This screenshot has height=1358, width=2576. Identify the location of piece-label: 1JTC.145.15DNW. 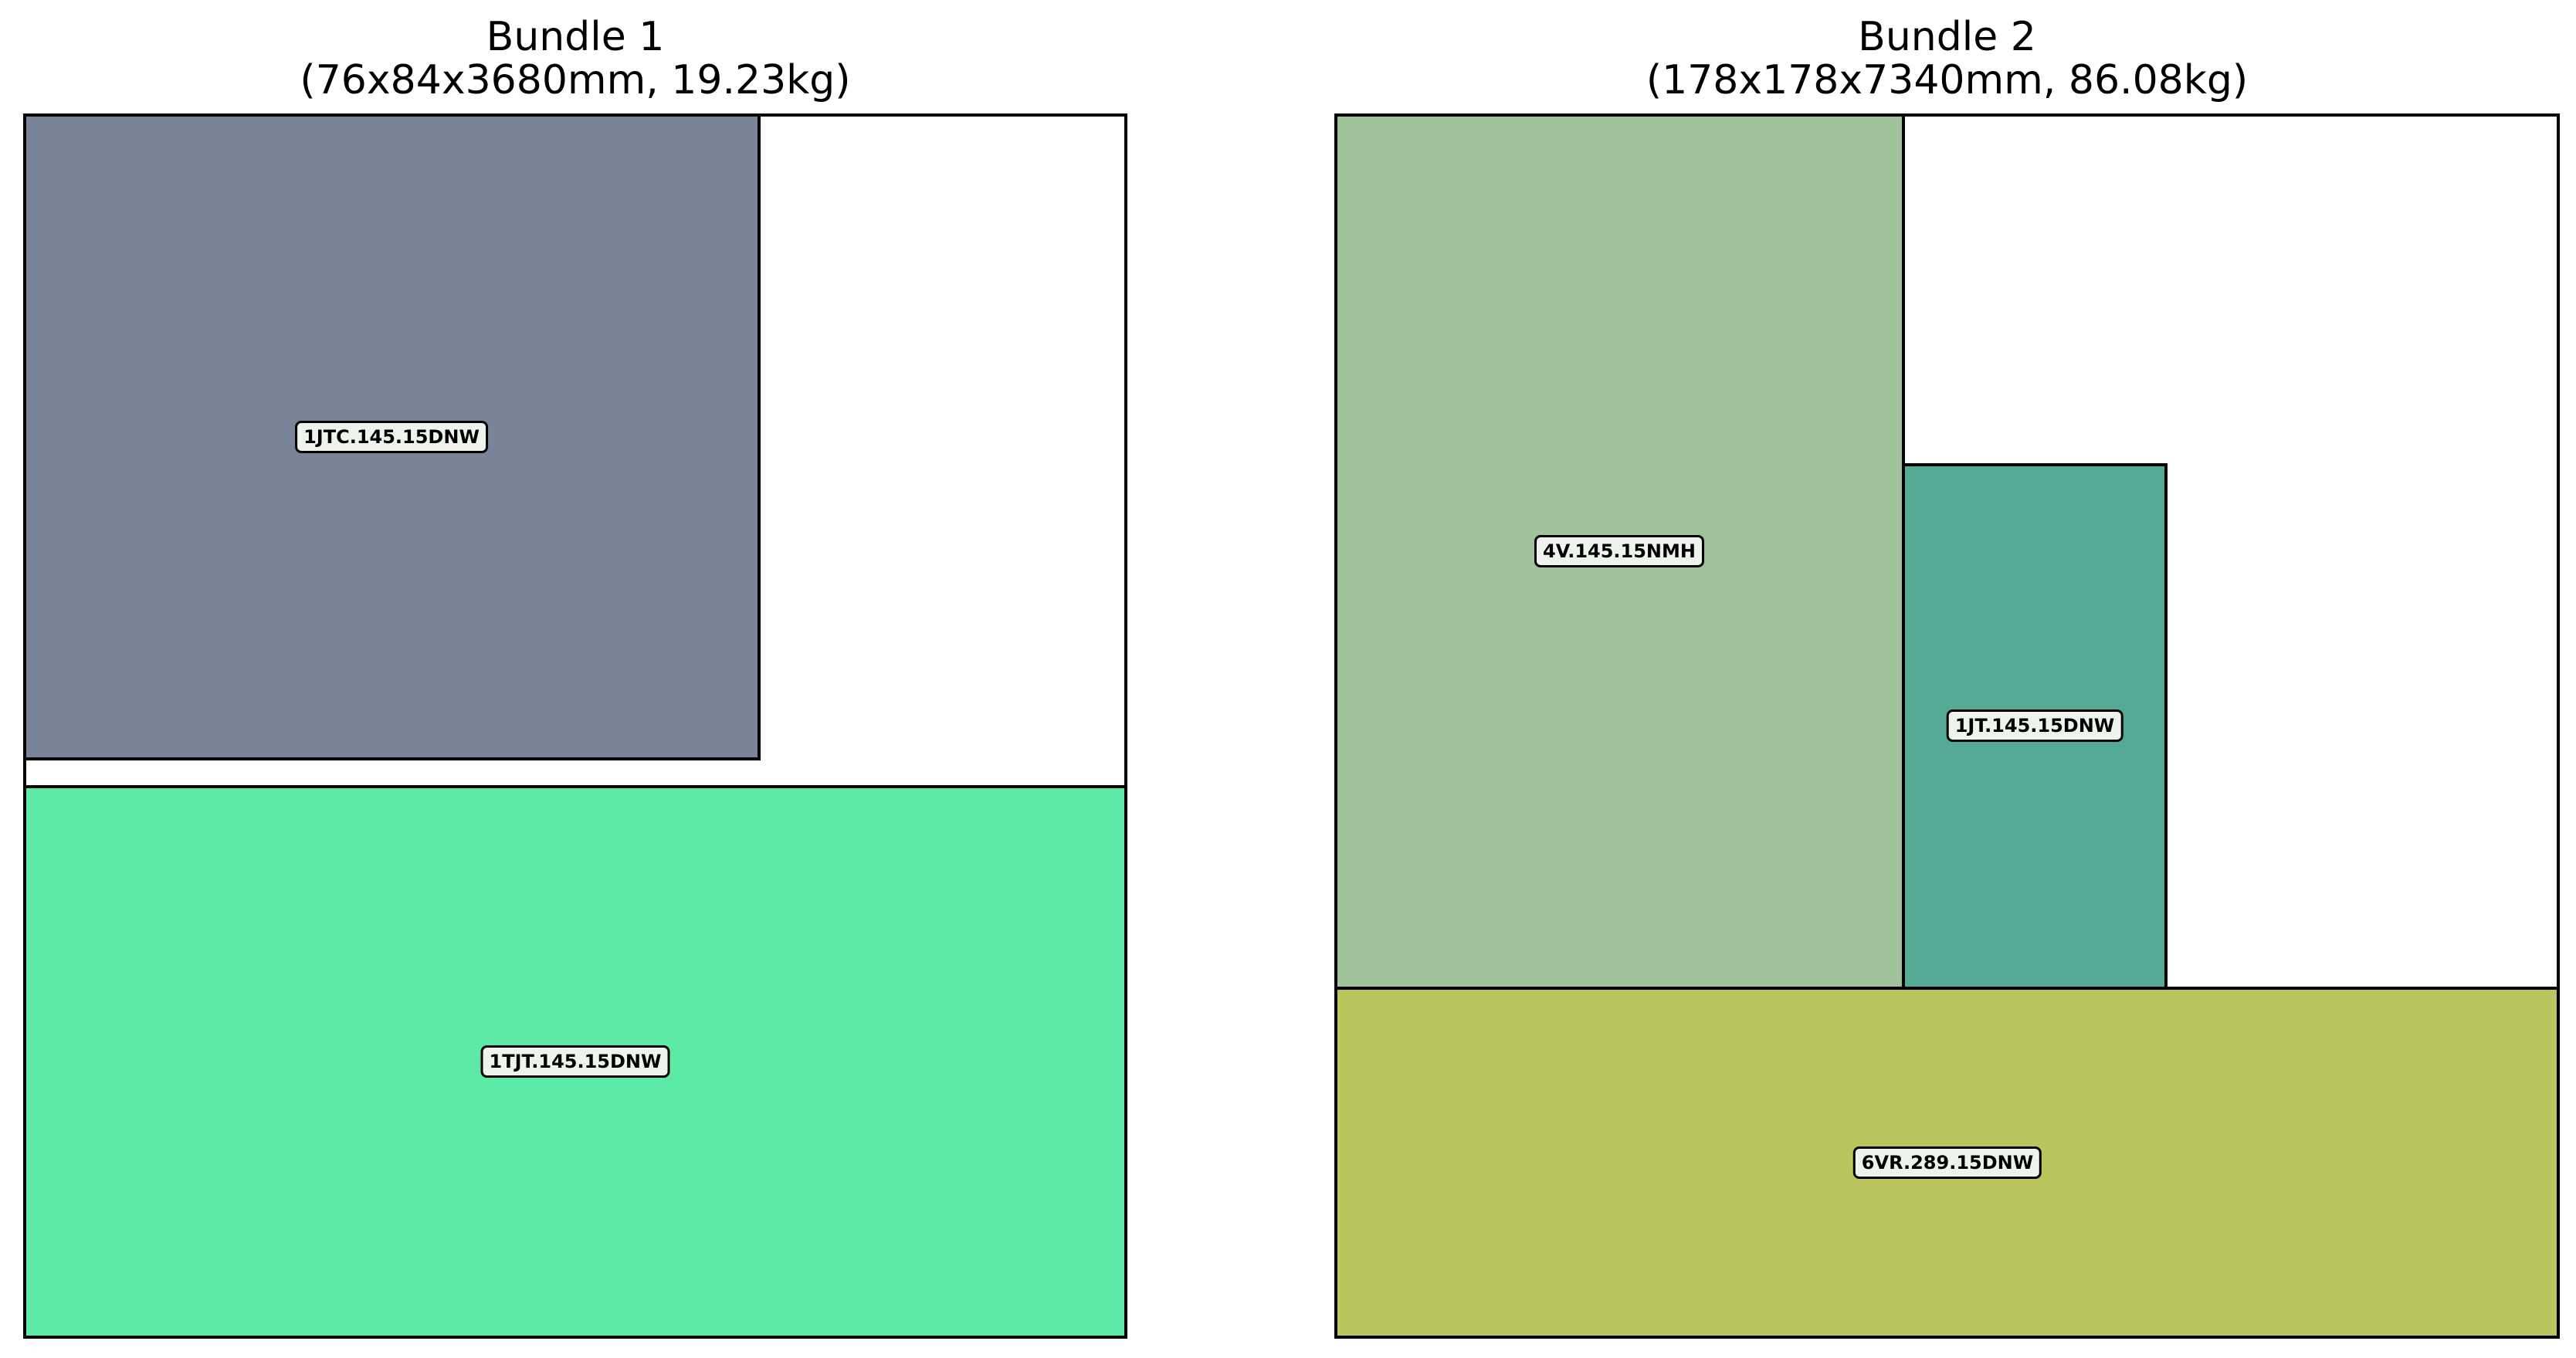
(391, 437).